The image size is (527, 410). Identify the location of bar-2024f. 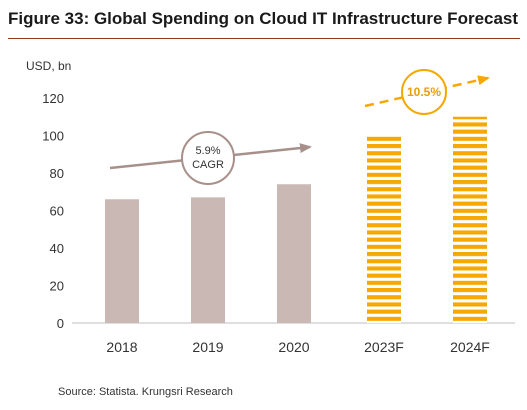
(470, 219).